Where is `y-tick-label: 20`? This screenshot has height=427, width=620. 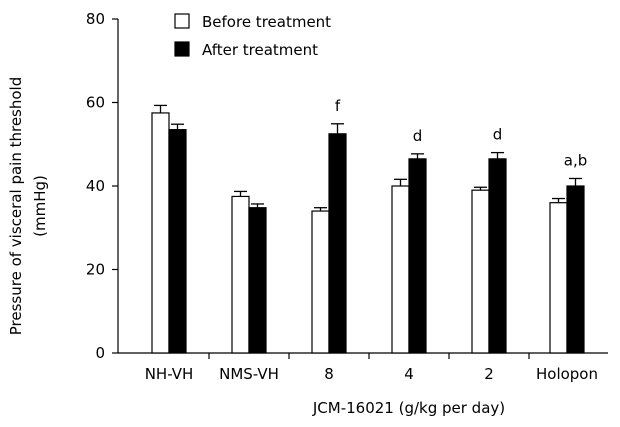 y-tick-label: 20 is located at coordinates (95, 270).